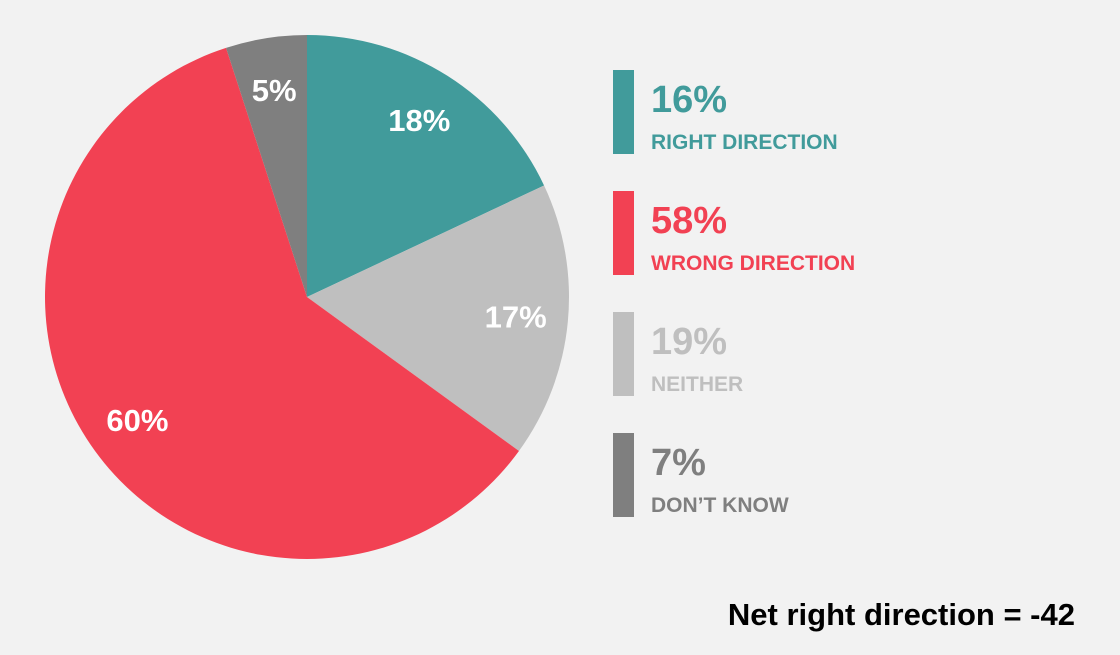 The width and height of the screenshot is (1120, 655). What do you see at coordinates (753, 263) in the screenshot?
I see `legend-name: WRONG DIRECTION` at bounding box center [753, 263].